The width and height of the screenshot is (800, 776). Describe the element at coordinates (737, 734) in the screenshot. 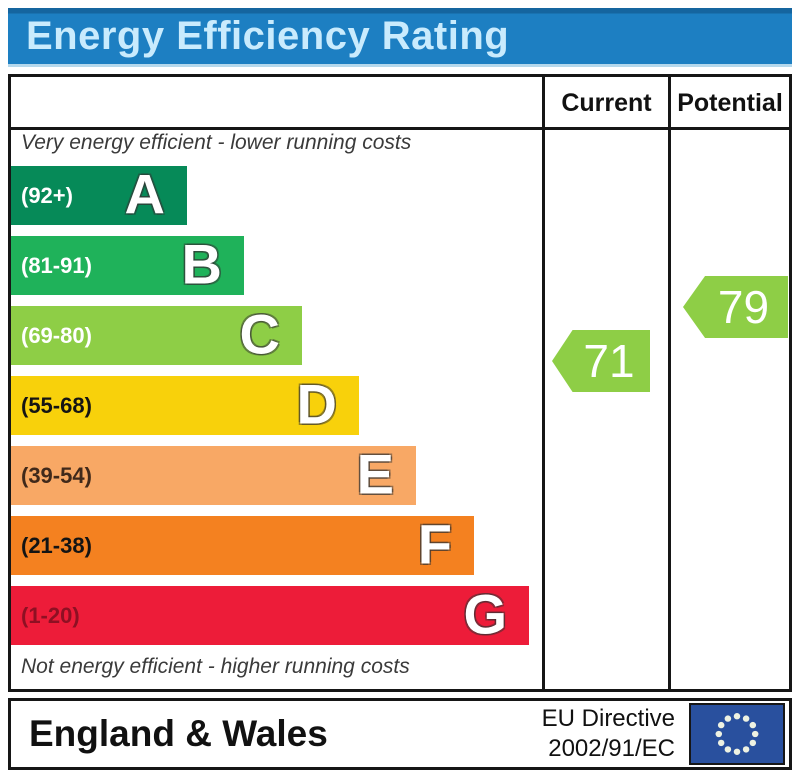

I see `eu-flag-icon` at that location.